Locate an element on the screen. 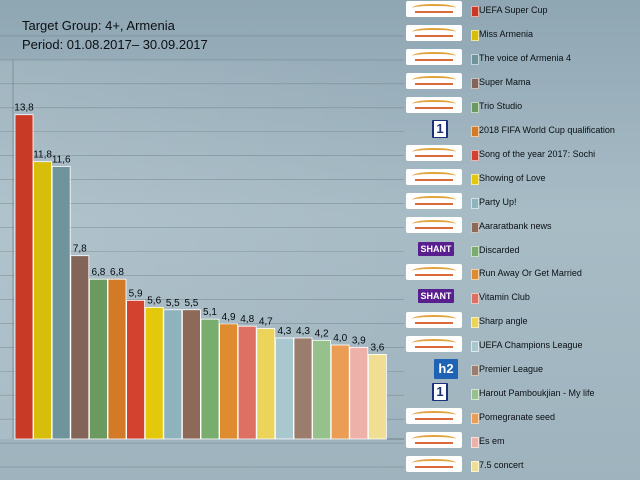 The width and height of the screenshot is (640, 480). value-label-12: 4,9 is located at coordinates (229, 317).